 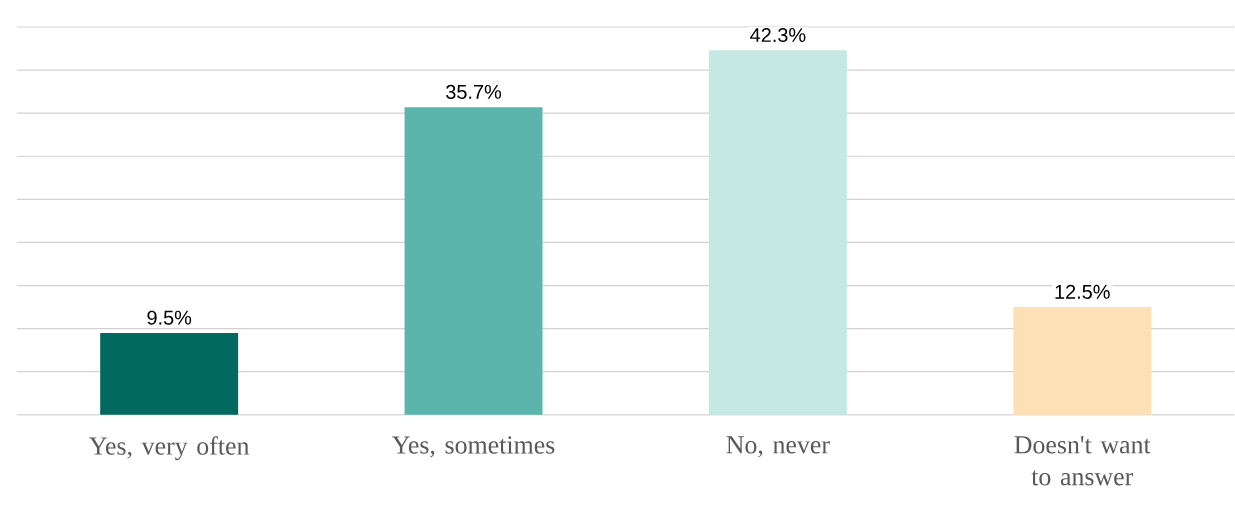 I want to click on x-tick-label: No, never, so click(x=778, y=447).